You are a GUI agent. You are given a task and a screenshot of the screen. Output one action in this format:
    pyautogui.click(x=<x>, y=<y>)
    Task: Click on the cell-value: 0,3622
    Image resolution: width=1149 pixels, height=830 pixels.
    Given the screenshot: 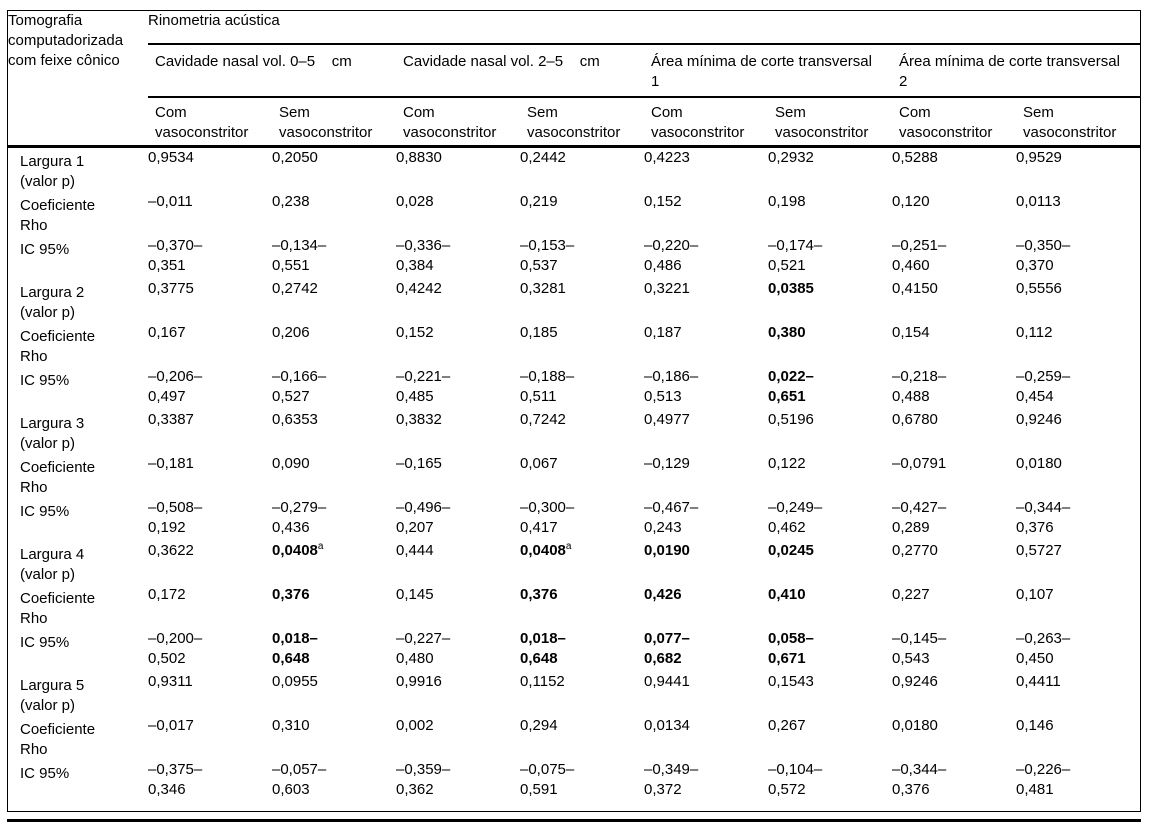 What is the action you would take?
    pyautogui.click(x=171, y=550)
    